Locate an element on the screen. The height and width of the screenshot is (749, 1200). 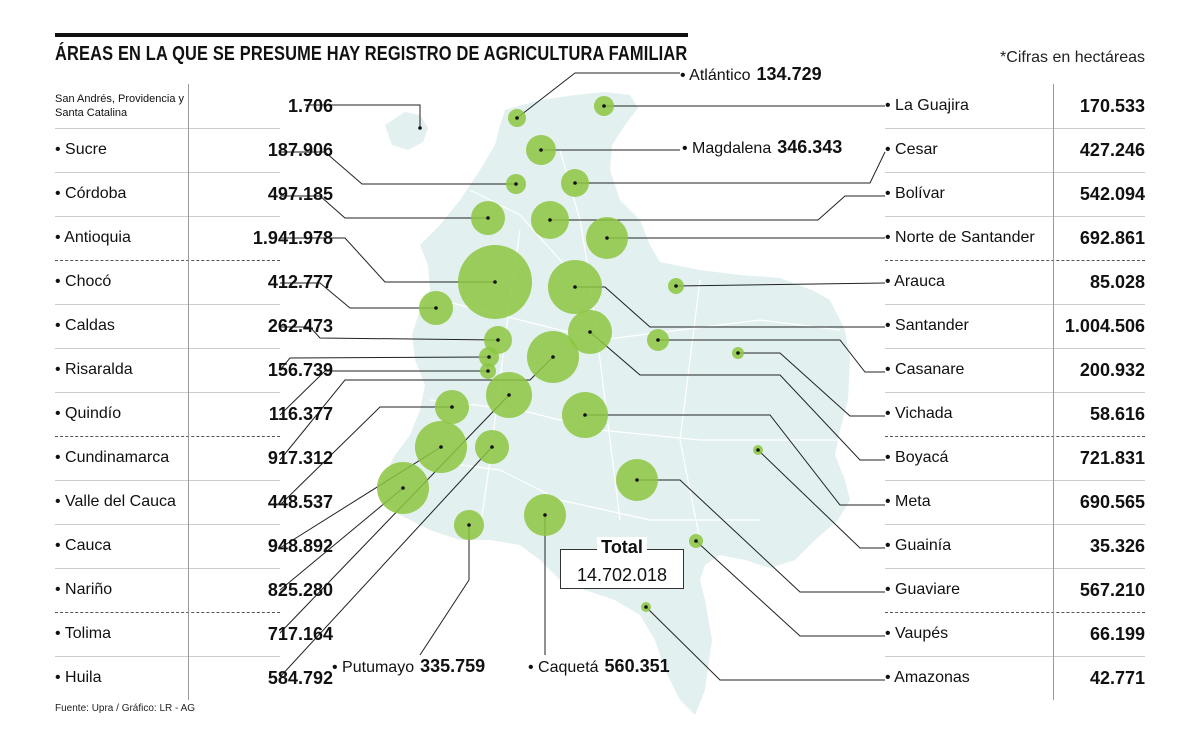
right-table-value: 85.028 is located at coordinates (1117, 282).